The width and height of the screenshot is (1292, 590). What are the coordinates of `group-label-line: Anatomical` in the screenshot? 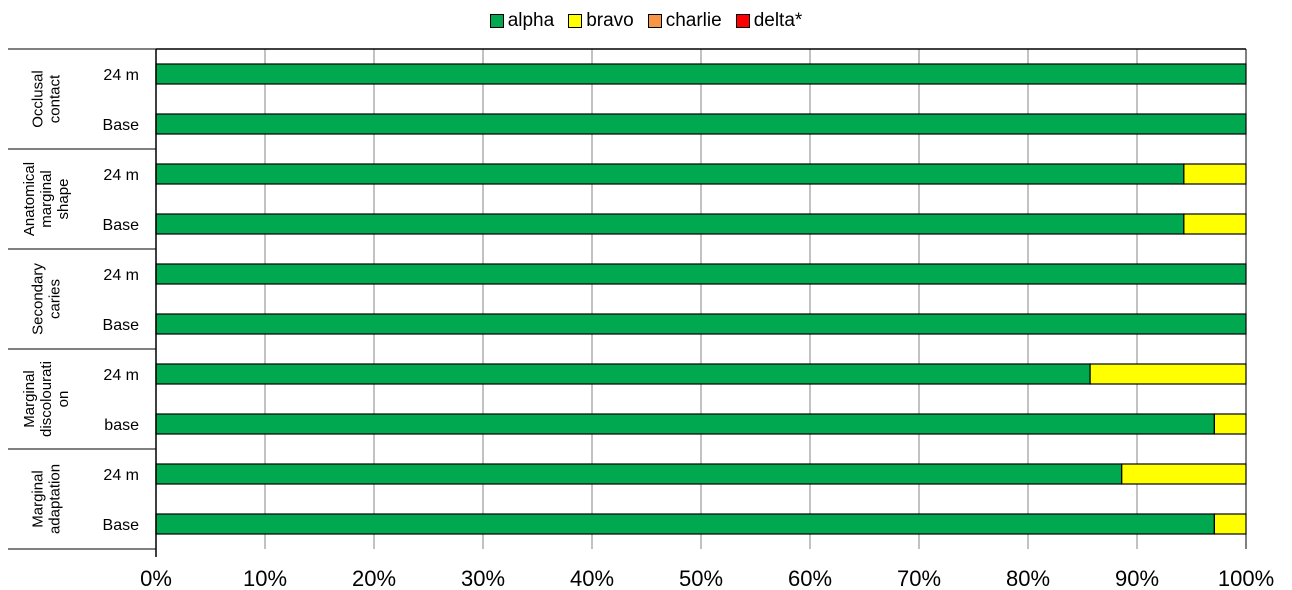 It's located at (29, 199).